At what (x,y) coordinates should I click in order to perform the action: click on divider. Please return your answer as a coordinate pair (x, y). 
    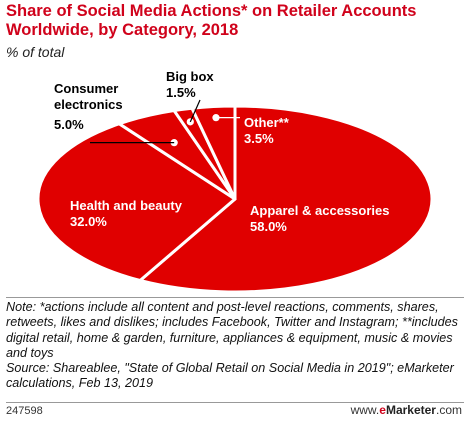
    Looking at the image, I should click on (235, 297).